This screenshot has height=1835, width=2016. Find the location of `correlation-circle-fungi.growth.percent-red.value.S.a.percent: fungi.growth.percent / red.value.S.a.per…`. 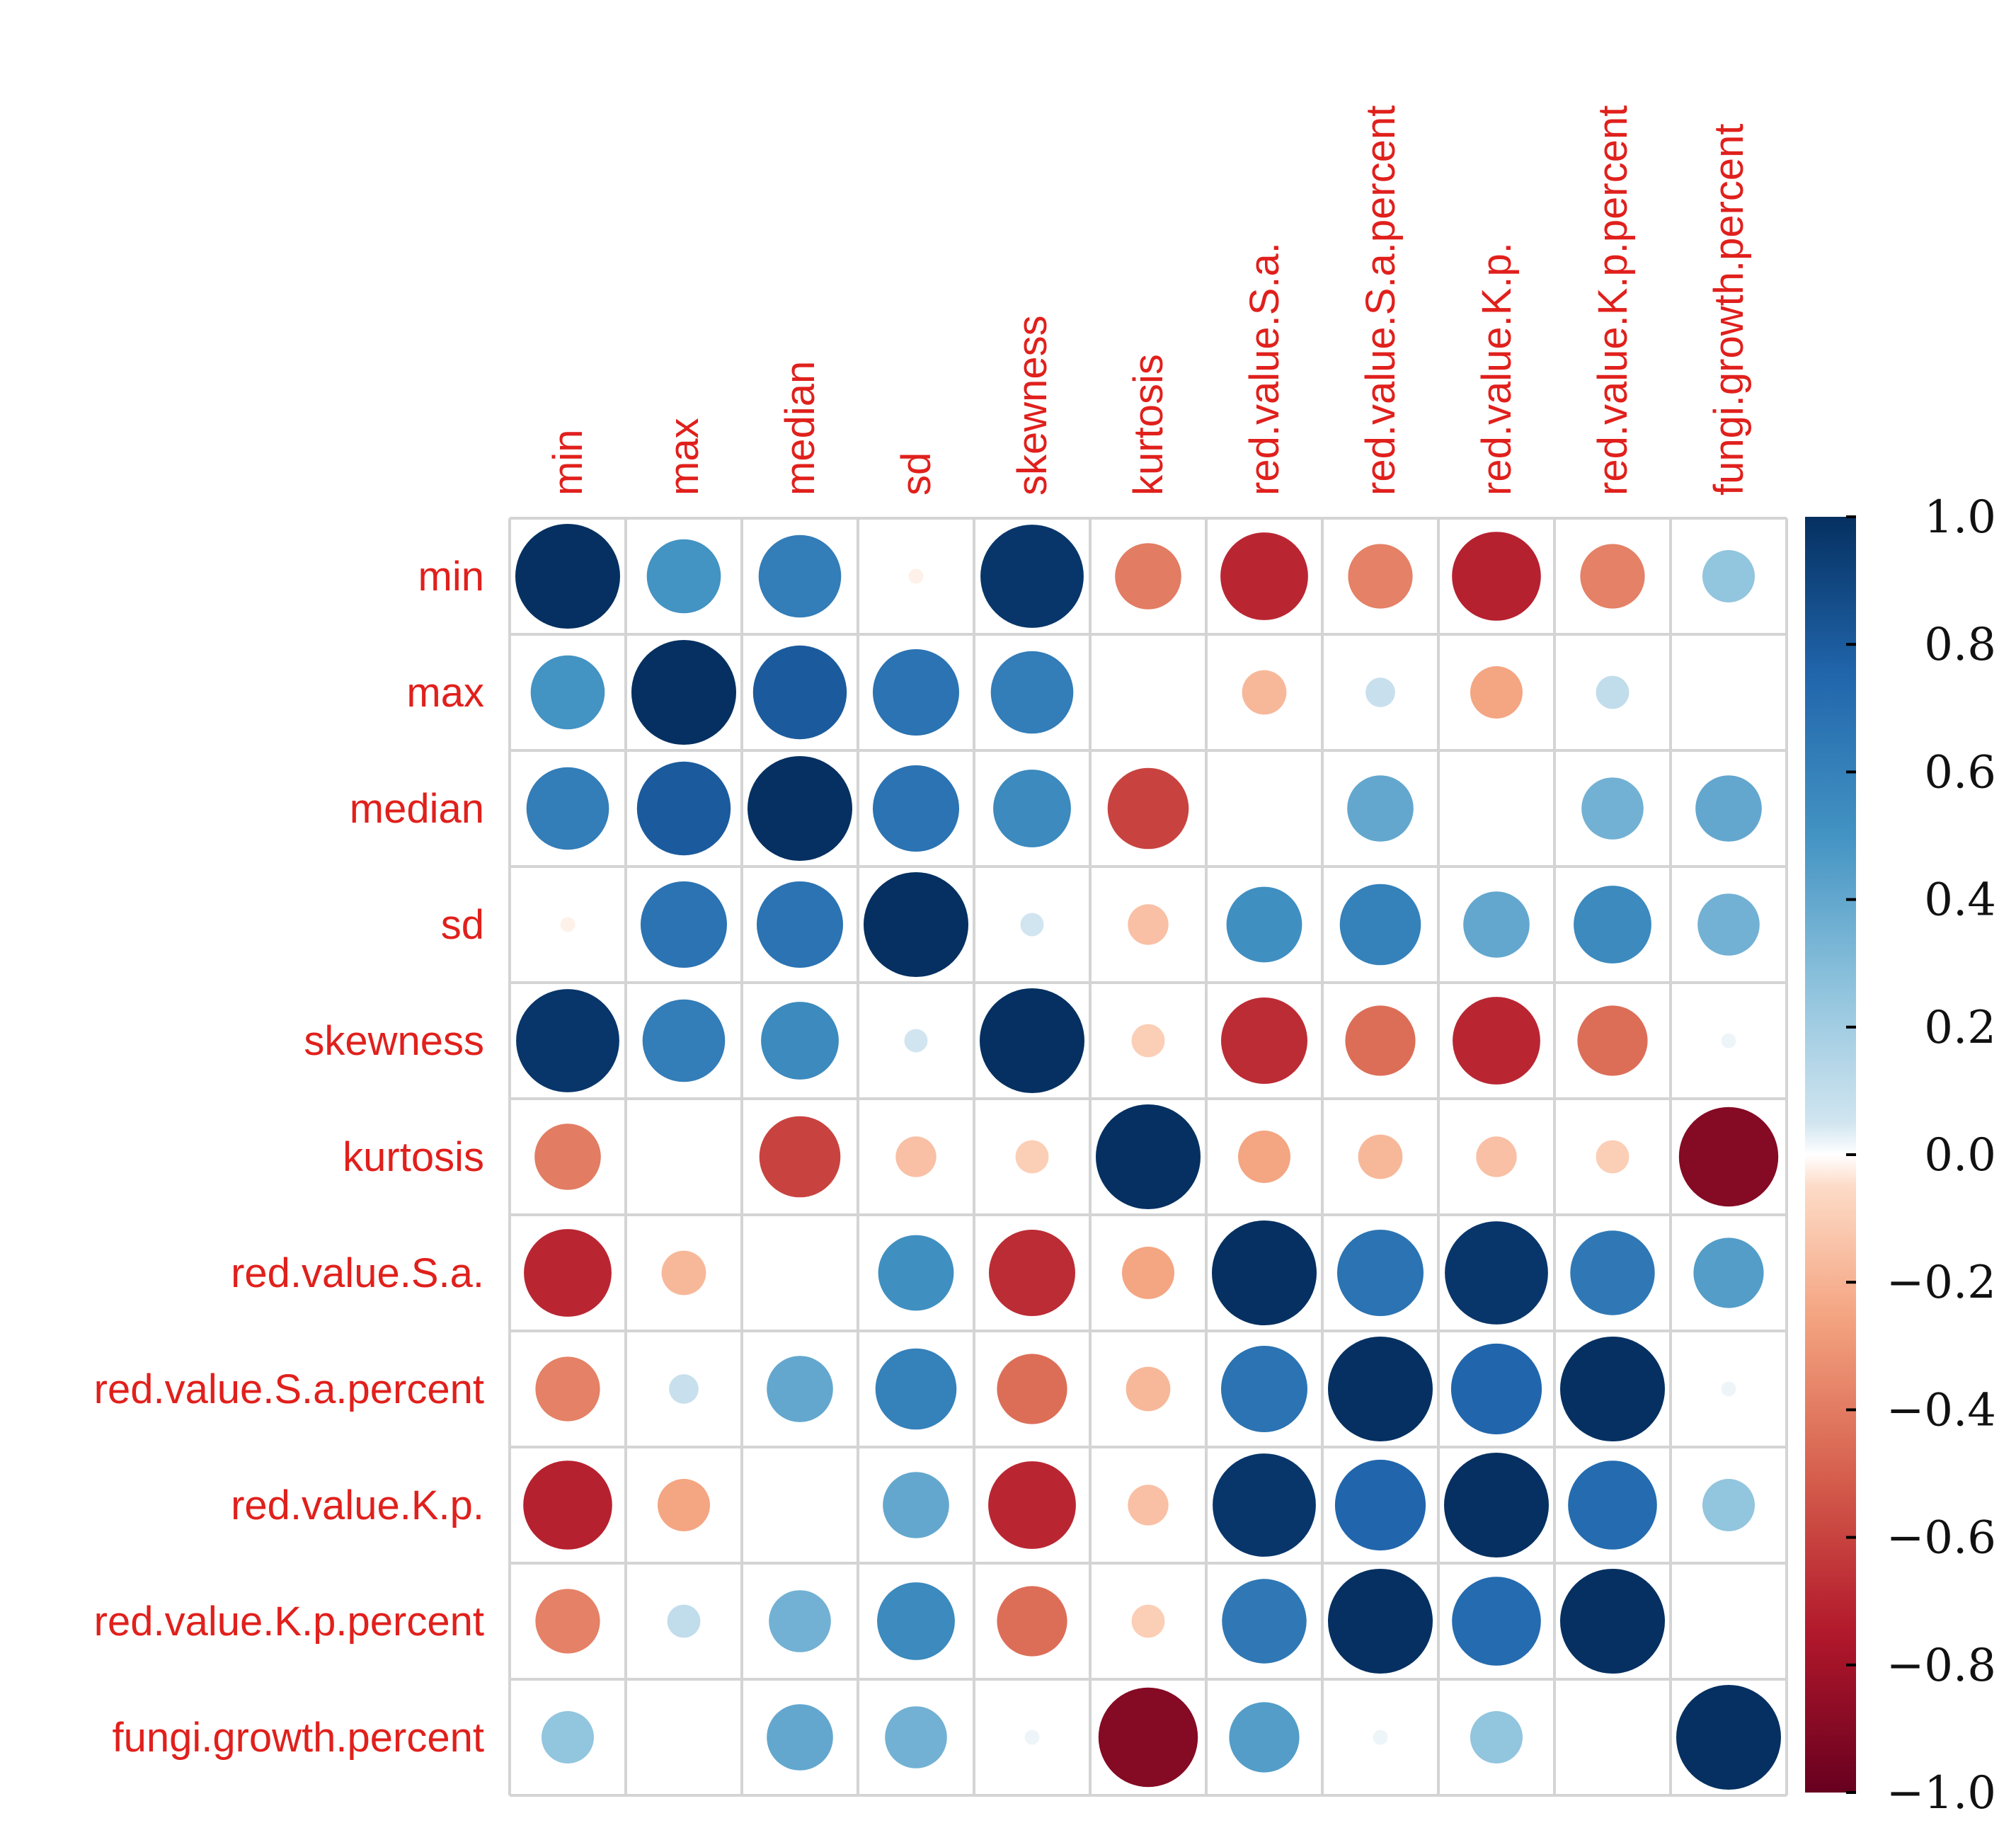

correlation-circle-fungi.growth.percent-red.value.S.a.percent: fungi.growth.percent / red.value.S.a.per… is located at coordinates (1380, 1737).